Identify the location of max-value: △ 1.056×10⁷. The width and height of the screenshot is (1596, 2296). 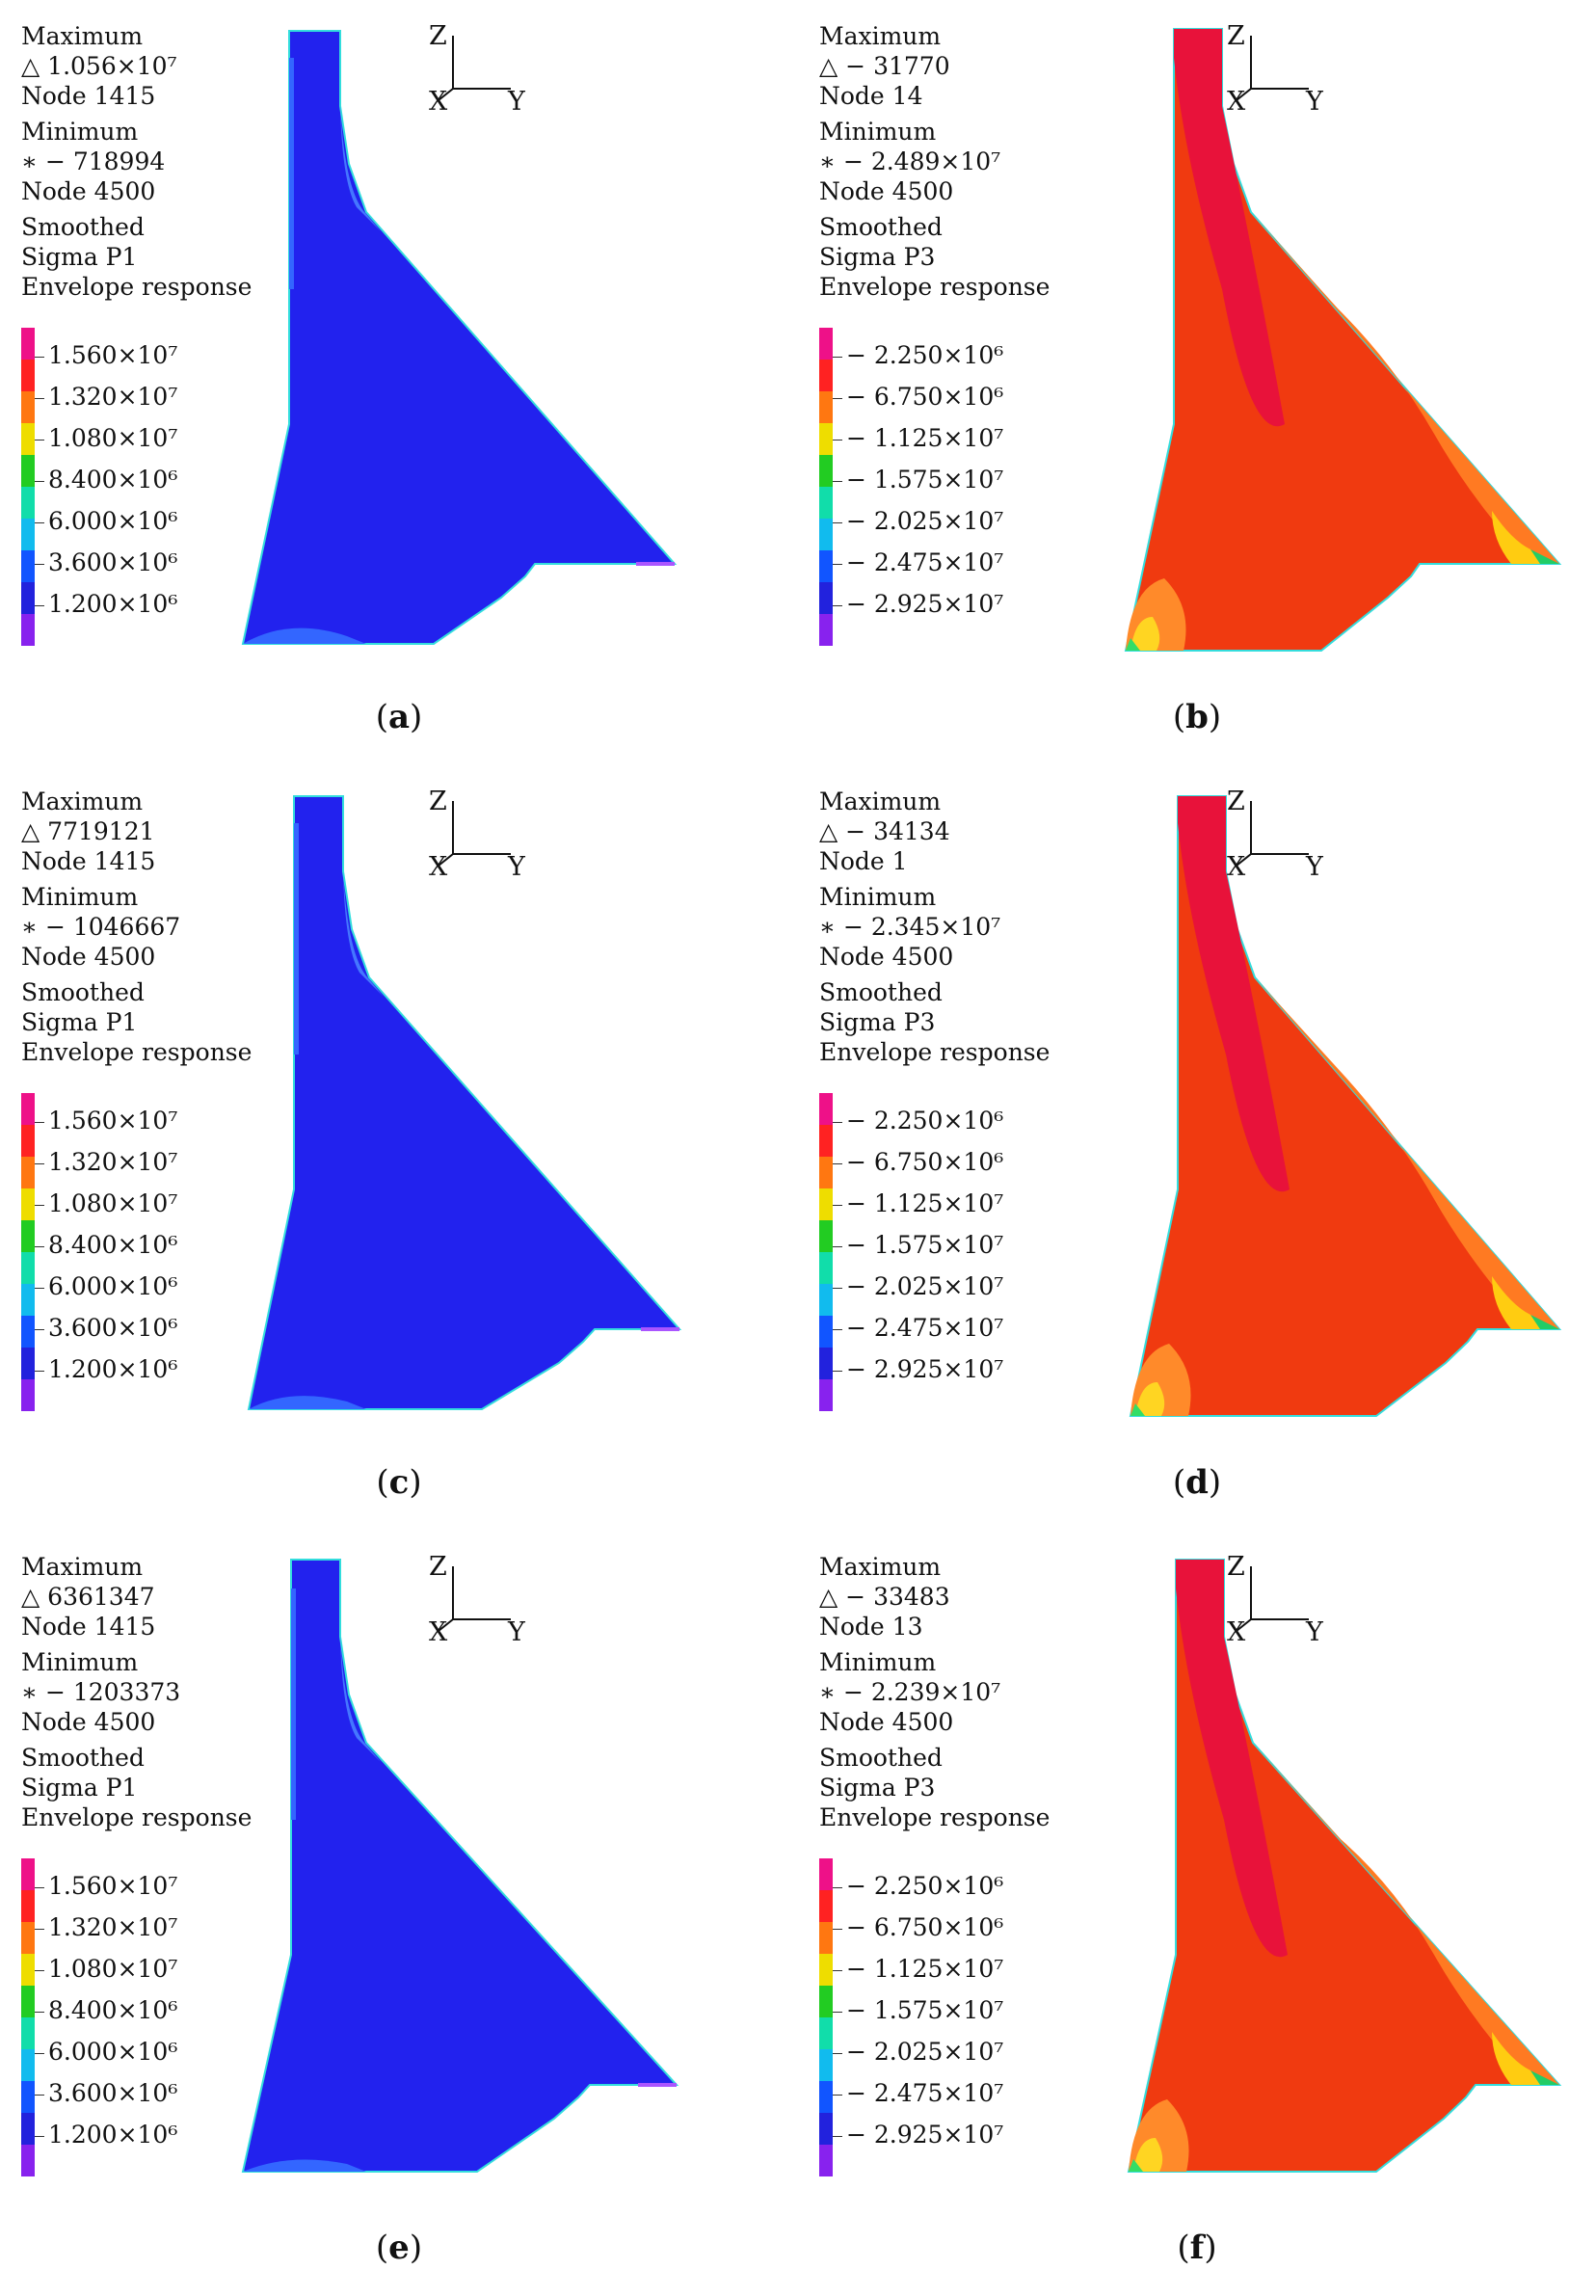
(99, 66).